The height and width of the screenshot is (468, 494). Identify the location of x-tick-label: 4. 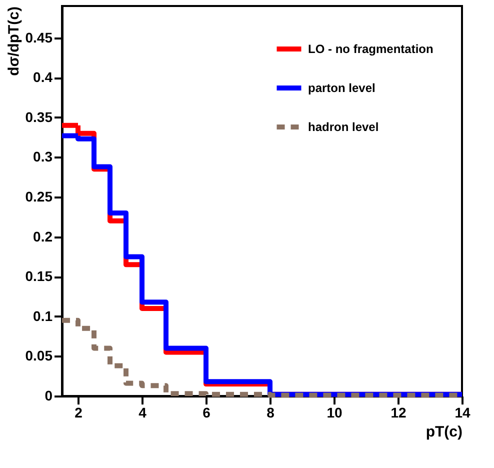
(142, 412).